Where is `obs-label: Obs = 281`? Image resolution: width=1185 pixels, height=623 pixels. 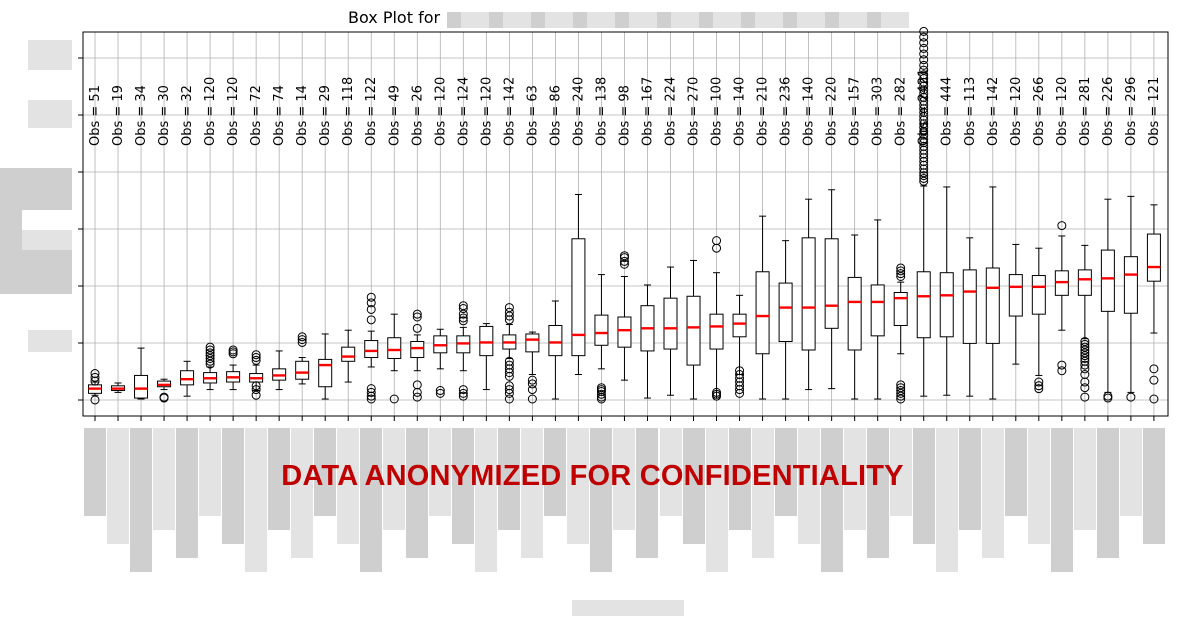 obs-label: Obs = 281 is located at coordinates (1085, 111).